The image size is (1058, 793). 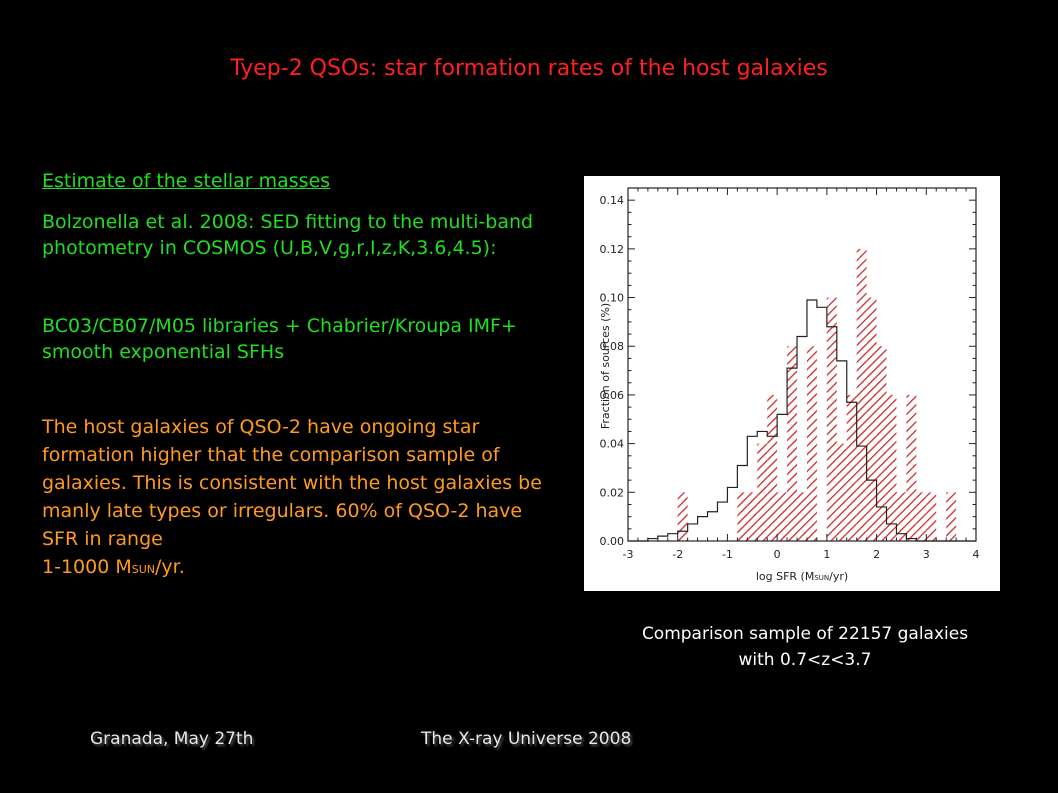 I want to click on y-axis-label: Fraction of sources (%), so click(x=605, y=366).